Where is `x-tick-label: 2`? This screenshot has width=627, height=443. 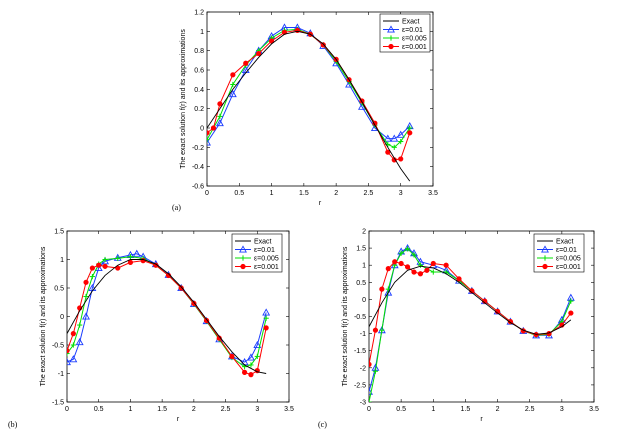
x-tick-label: 2 is located at coordinates (498, 409).